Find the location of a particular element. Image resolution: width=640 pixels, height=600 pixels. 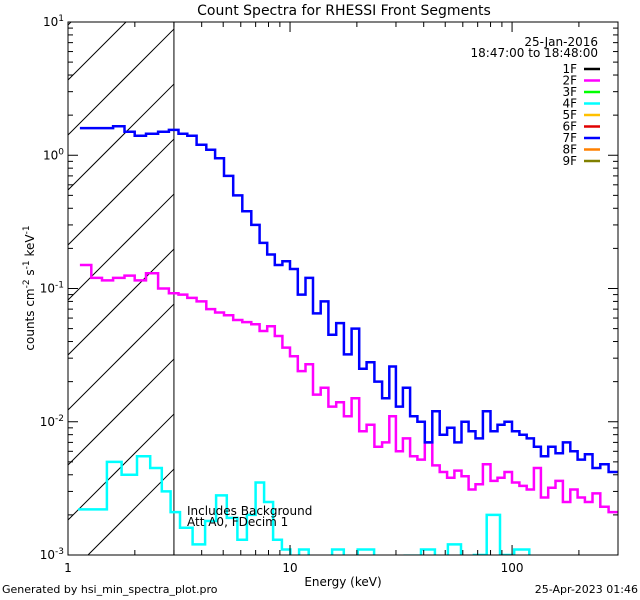

y-axis-label: counts cm-2 s-1 keV-1 is located at coordinates (29, 287).